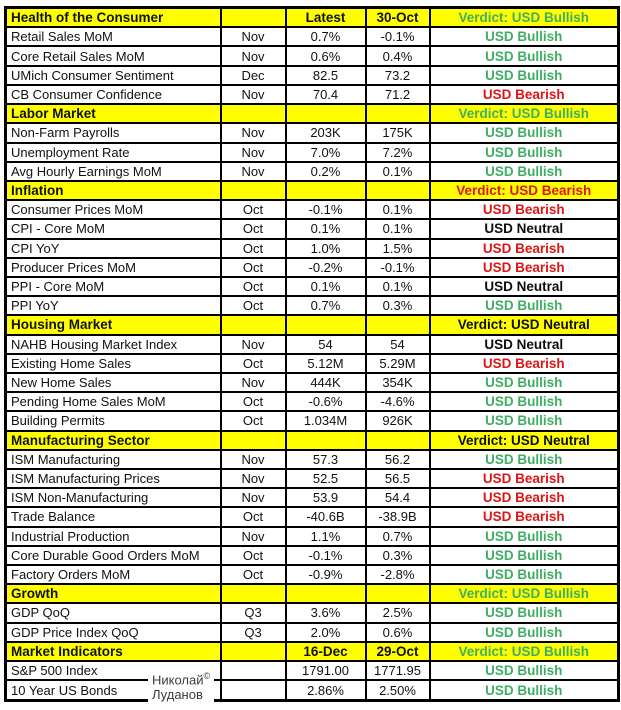 Image resolution: width=621 pixels, height=710 pixels. I want to click on section-header-row: Labor Market Verdict: USD Bullish, so click(312, 114).